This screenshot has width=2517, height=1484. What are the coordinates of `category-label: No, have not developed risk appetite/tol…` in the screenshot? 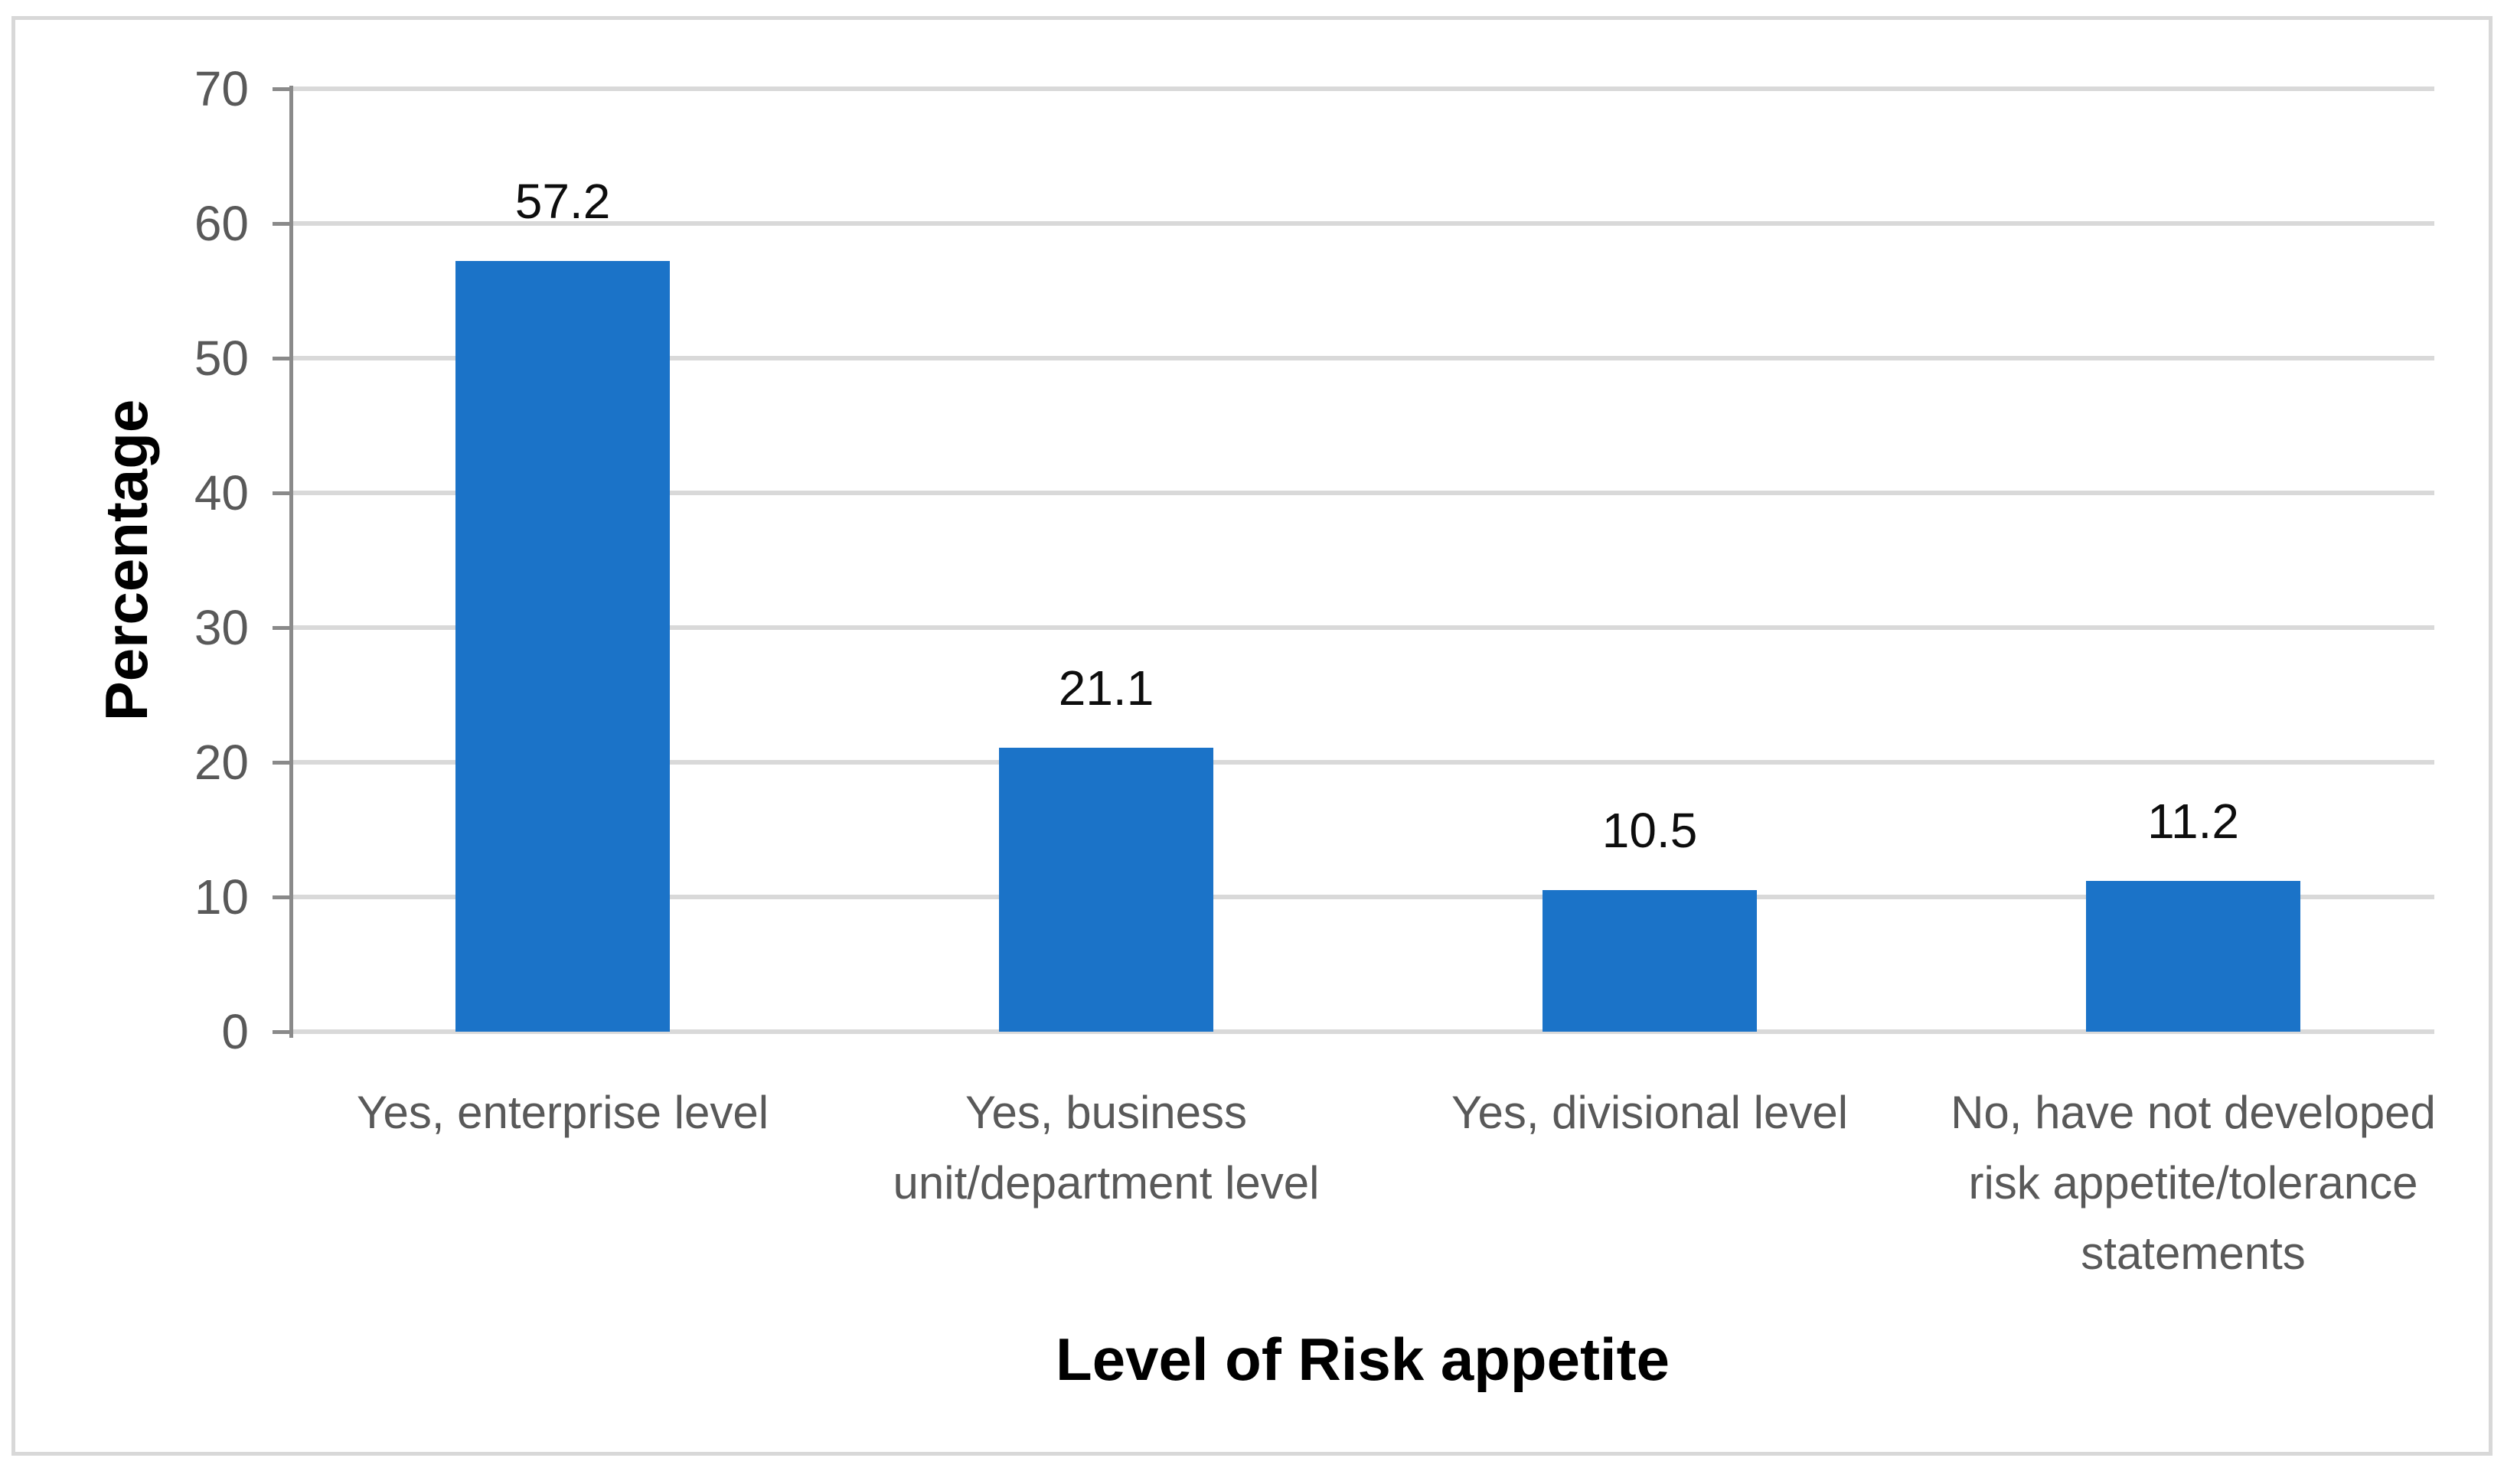 It's located at (2194, 1183).